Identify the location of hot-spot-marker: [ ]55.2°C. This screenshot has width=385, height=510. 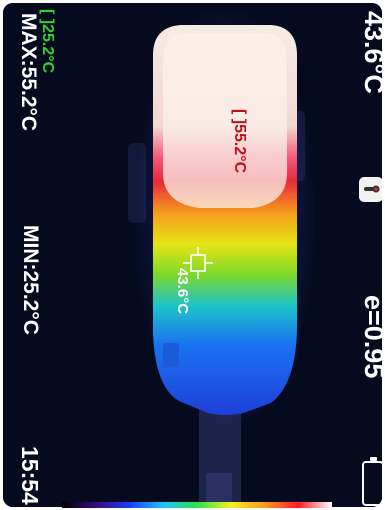
(239, 141).